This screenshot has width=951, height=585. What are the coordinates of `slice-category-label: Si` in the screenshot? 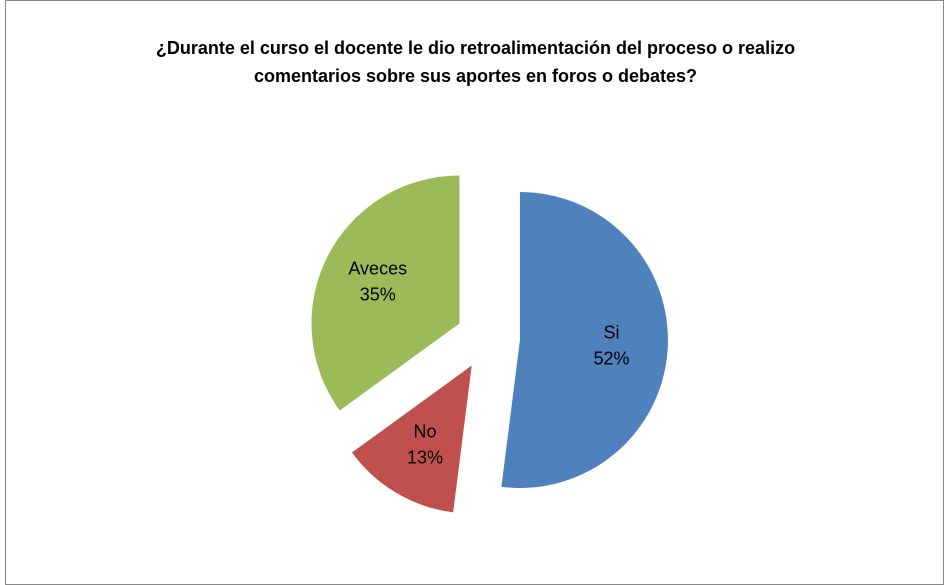 It's located at (612, 333).